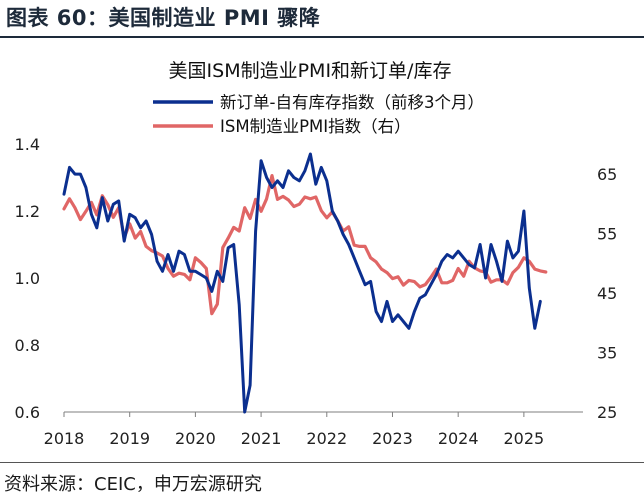 This screenshot has height=496, width=644. What do you see at coordinates (27, 144) in the screenshot?
I see `y-left-tick-label: 1.4` at bounding box center [27, 144].